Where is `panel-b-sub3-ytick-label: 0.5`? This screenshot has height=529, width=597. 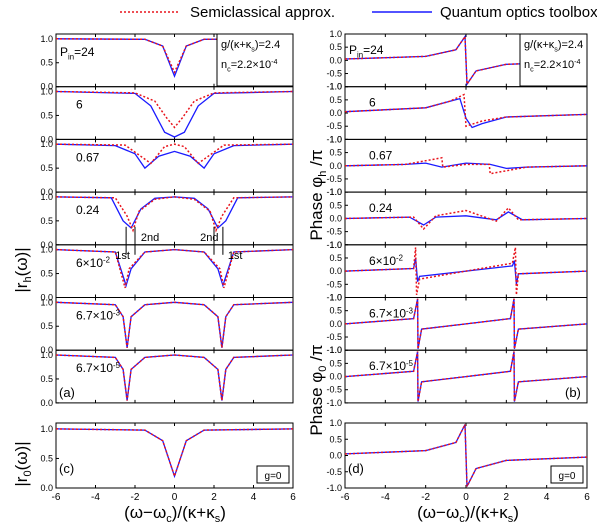 panel-b-sub3-ytick-label: 0.5 is located at coordinates (335, 153).